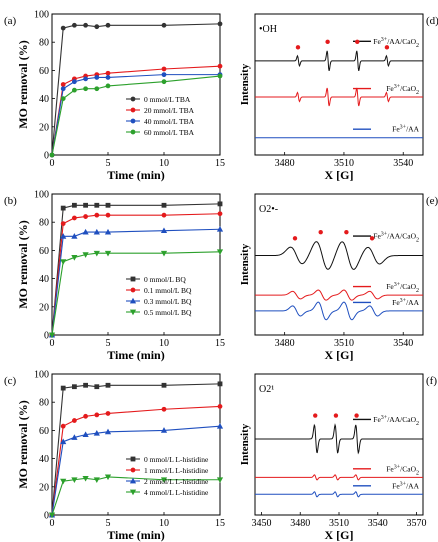 This screenshot has width=438, height=542. What do you see at coordinates (169, 132) in the screenshot?
I see `legend-label: 60 mmol/L TBA` at bounding box center [169, 132].